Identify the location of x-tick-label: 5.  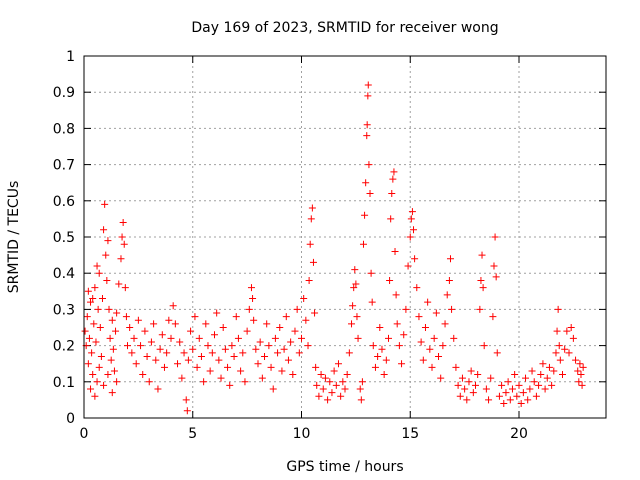
(192, 434).